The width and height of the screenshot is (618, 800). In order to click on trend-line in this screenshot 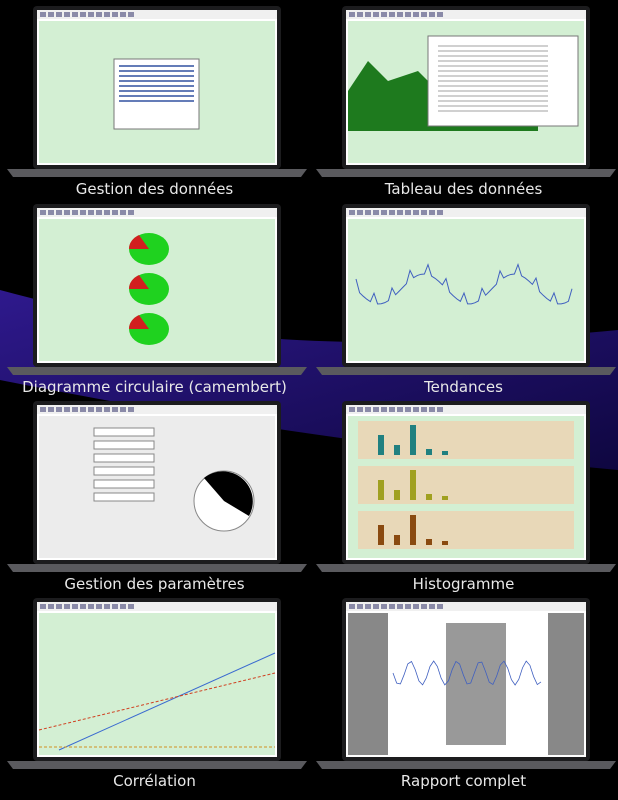, I will do `click(464, 283)`.